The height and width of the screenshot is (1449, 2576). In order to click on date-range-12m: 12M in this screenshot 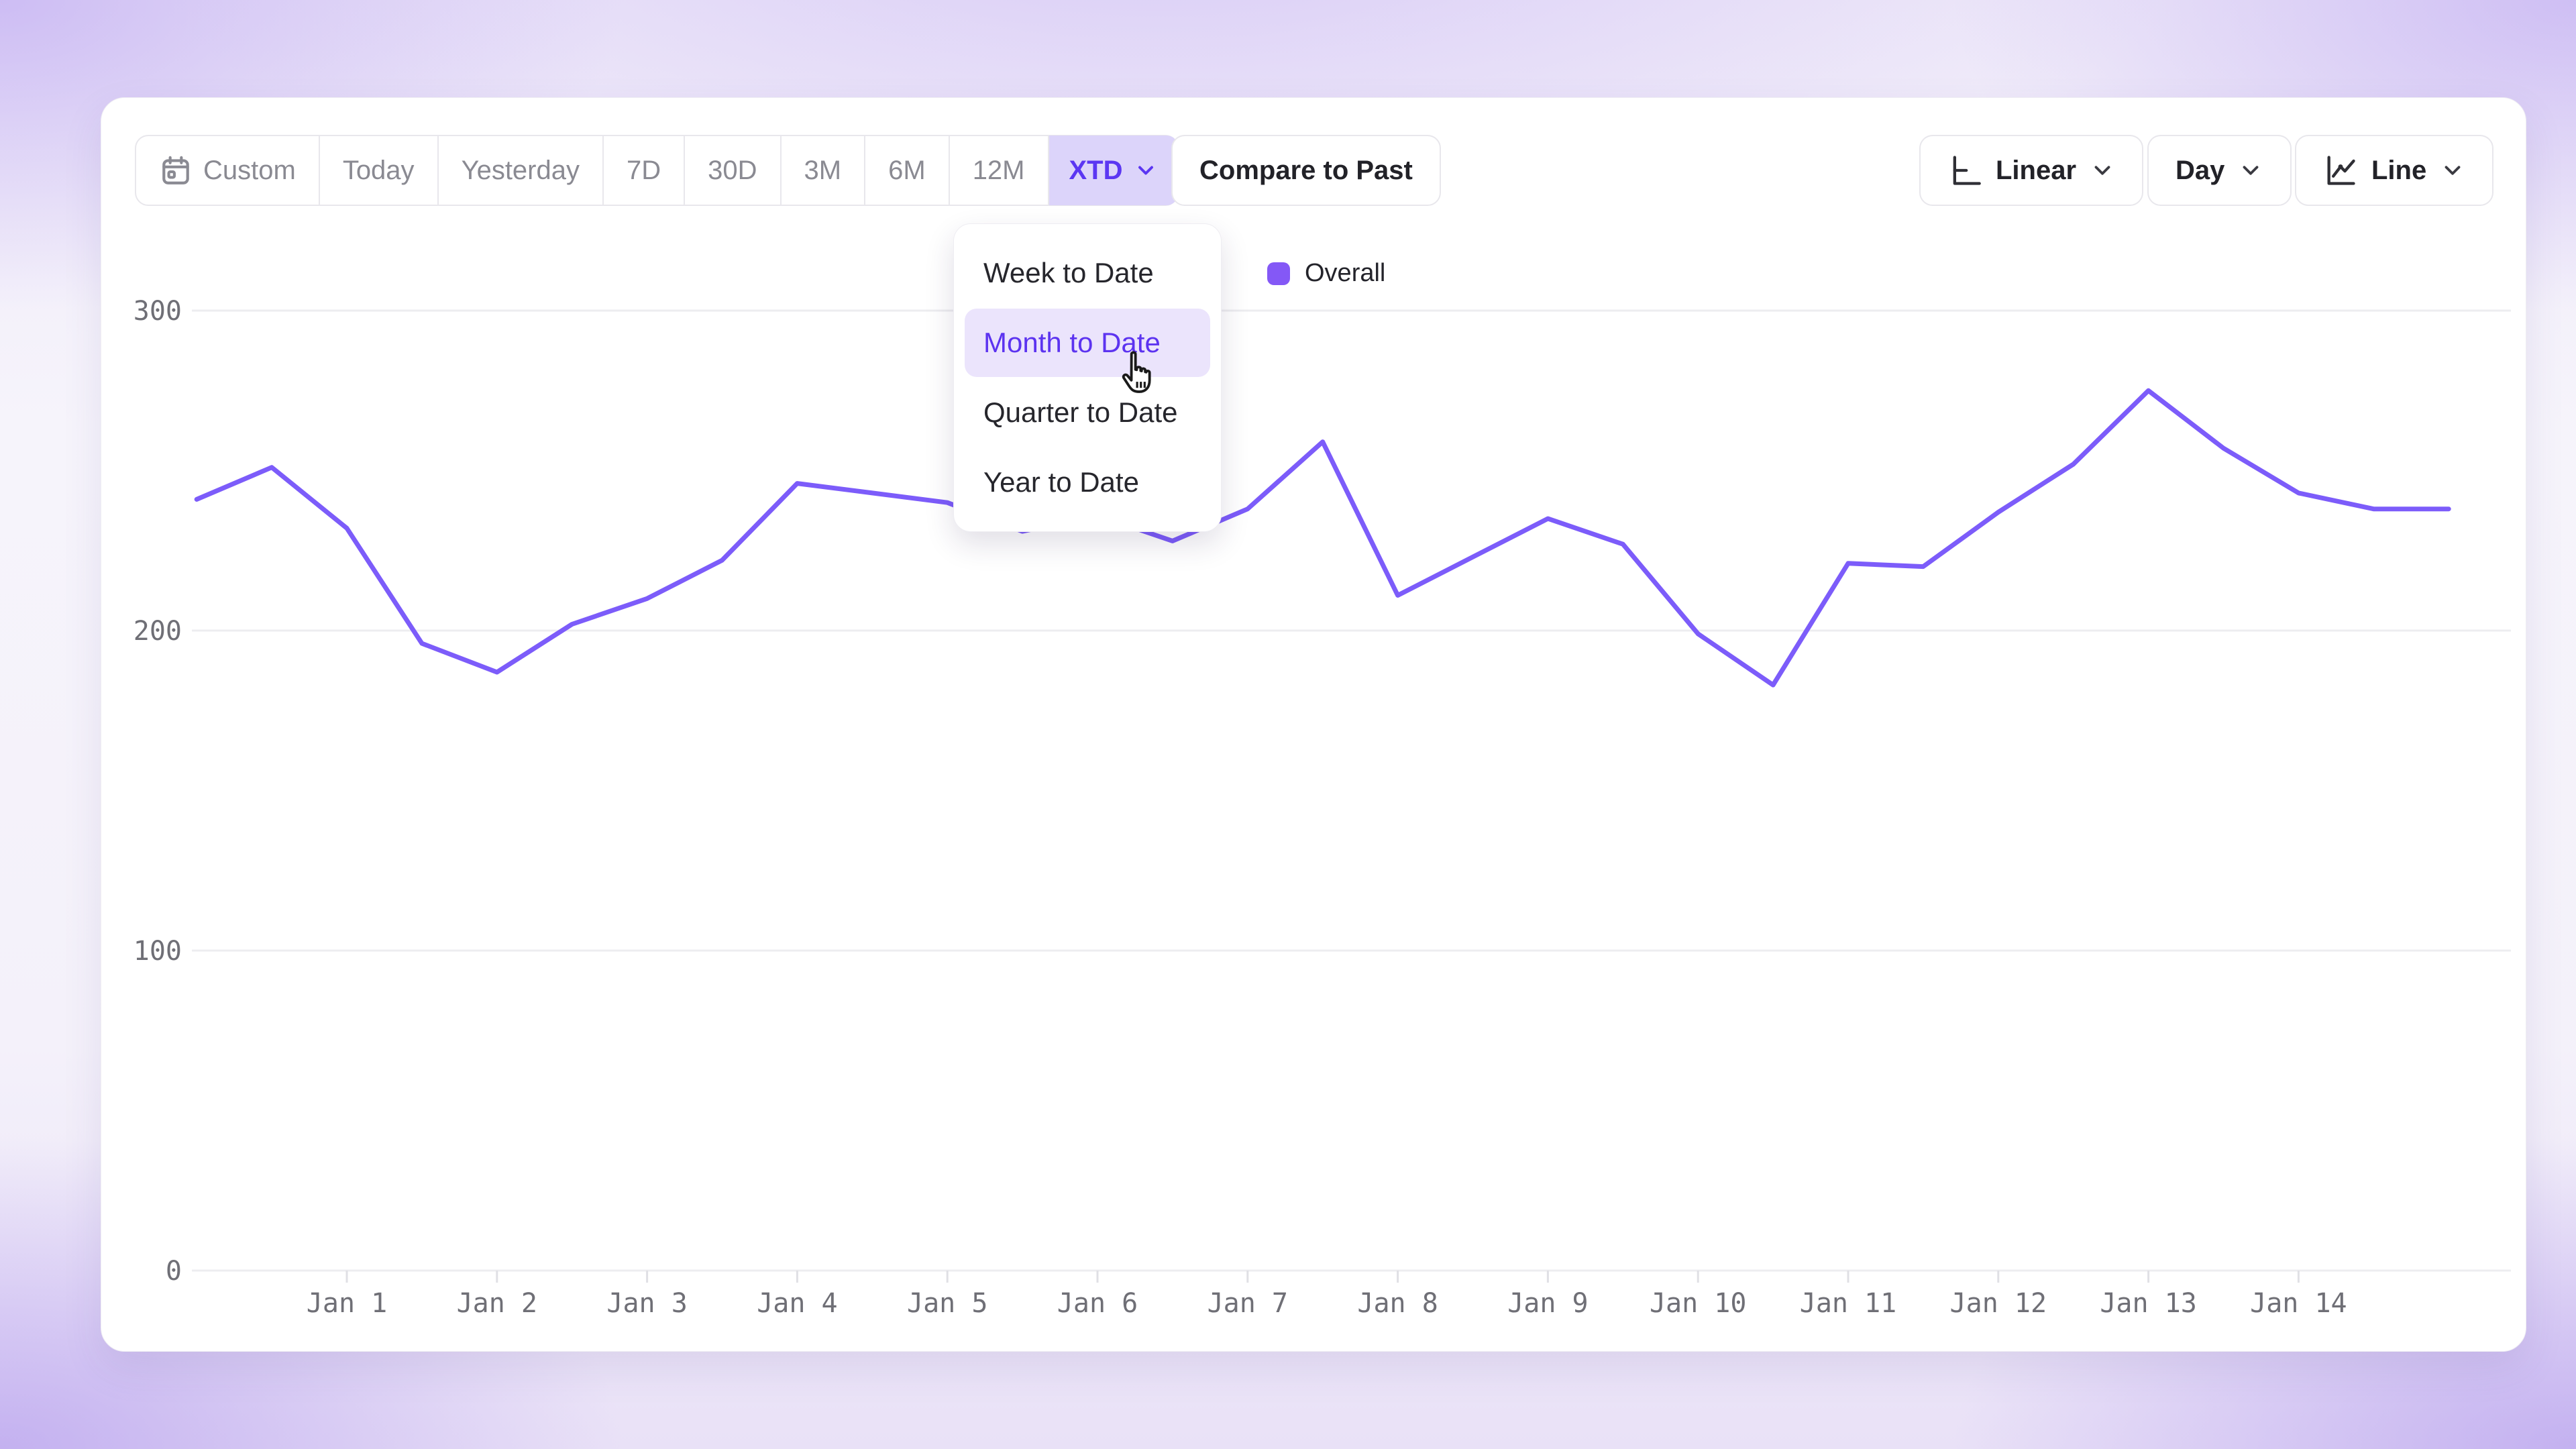, I will do `click(999, 170)`.